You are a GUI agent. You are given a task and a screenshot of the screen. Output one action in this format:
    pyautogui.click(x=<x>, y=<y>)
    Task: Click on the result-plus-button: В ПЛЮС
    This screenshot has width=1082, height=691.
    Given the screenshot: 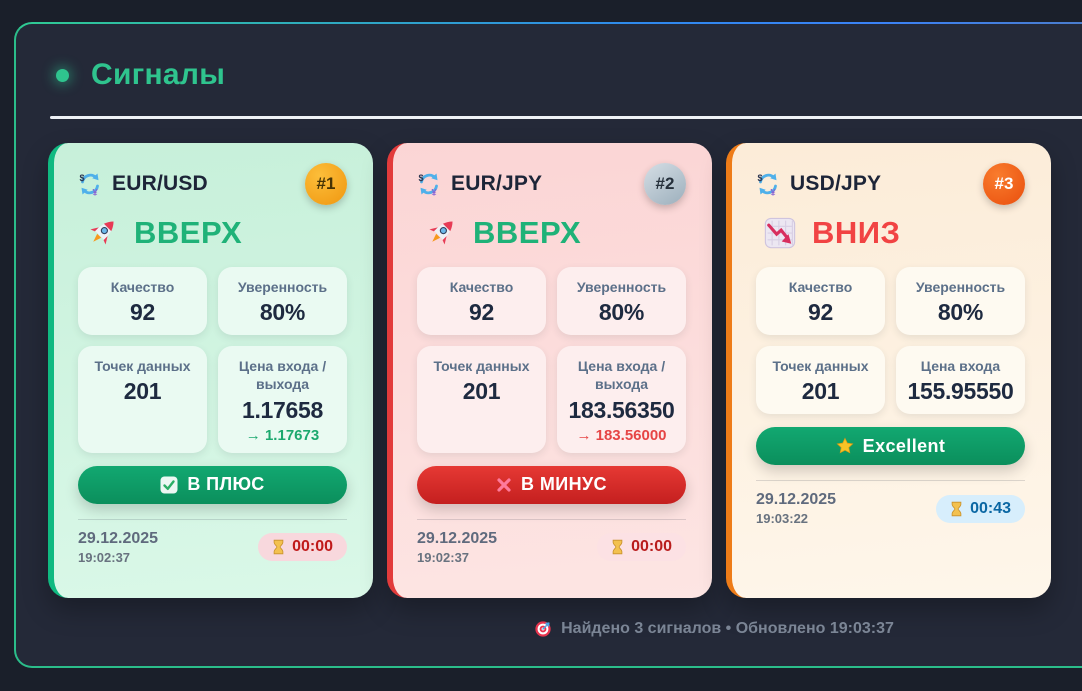 What is the action you would take?
    pyautogui.click(x=212, y=484)
    